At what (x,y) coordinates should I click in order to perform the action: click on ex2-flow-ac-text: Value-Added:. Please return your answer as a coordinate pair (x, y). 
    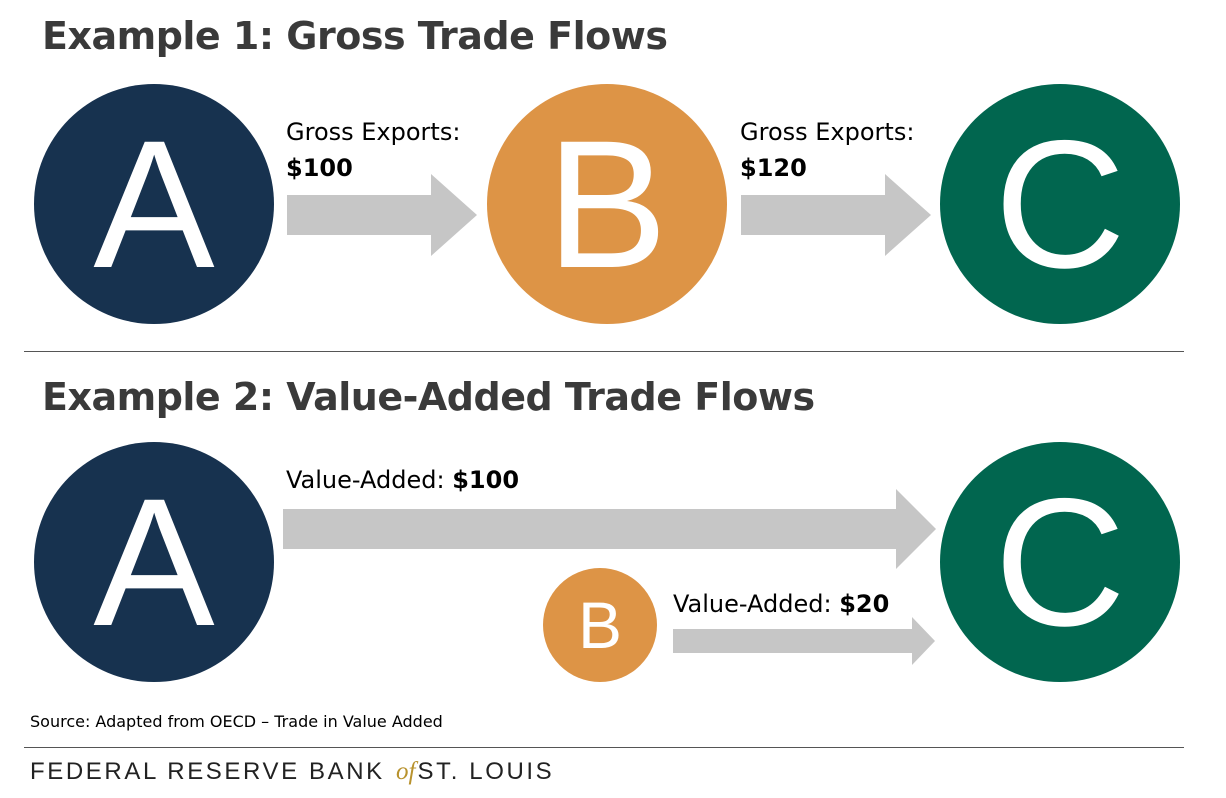
    Looking at the image, I should click on (365, 480).